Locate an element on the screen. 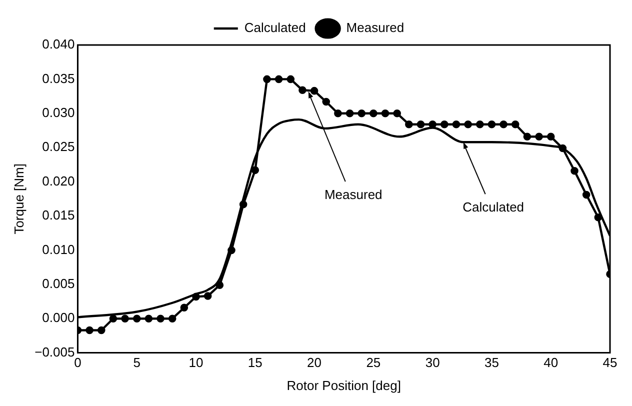  y-tick-label: 0.015 is located at coordinates (58, 215).